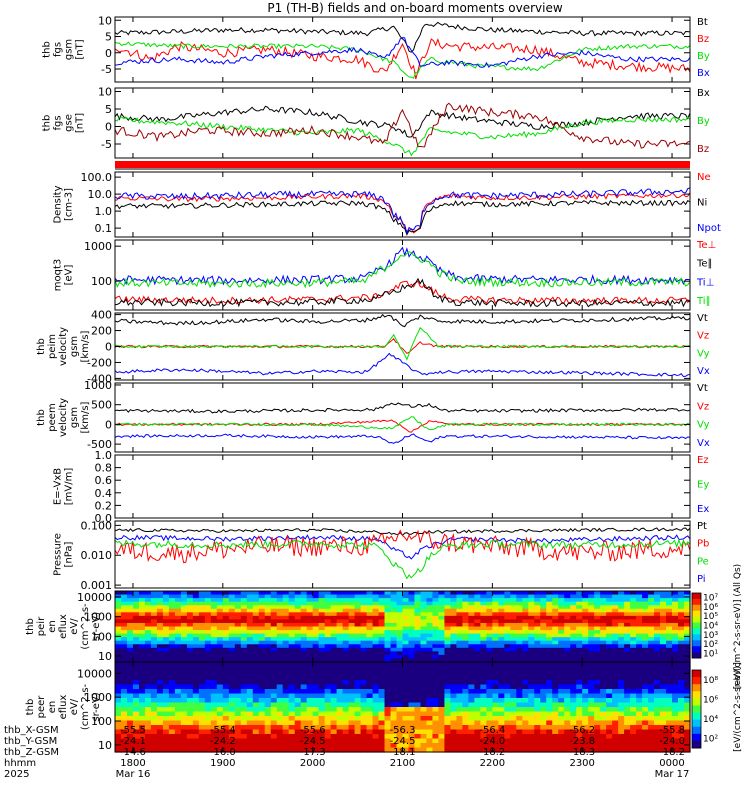  Describe the element at coordinates (133, 752) in the screenshot. I see `z-gsm-value: -14.6` at that location.